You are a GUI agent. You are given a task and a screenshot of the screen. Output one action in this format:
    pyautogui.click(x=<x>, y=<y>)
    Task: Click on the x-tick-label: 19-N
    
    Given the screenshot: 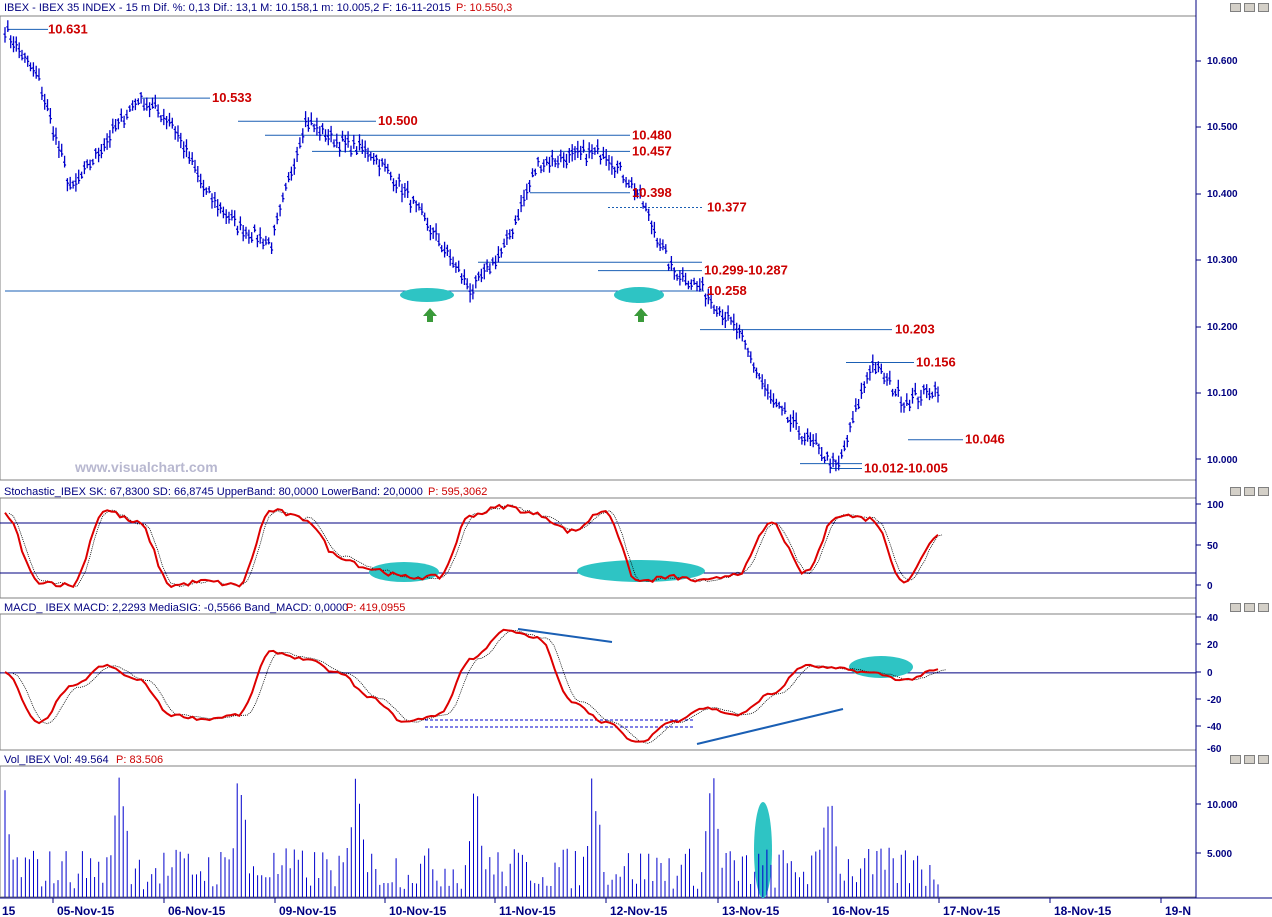 What is the action you would take?
    pyautogui.click(x=1178, y=910)
    